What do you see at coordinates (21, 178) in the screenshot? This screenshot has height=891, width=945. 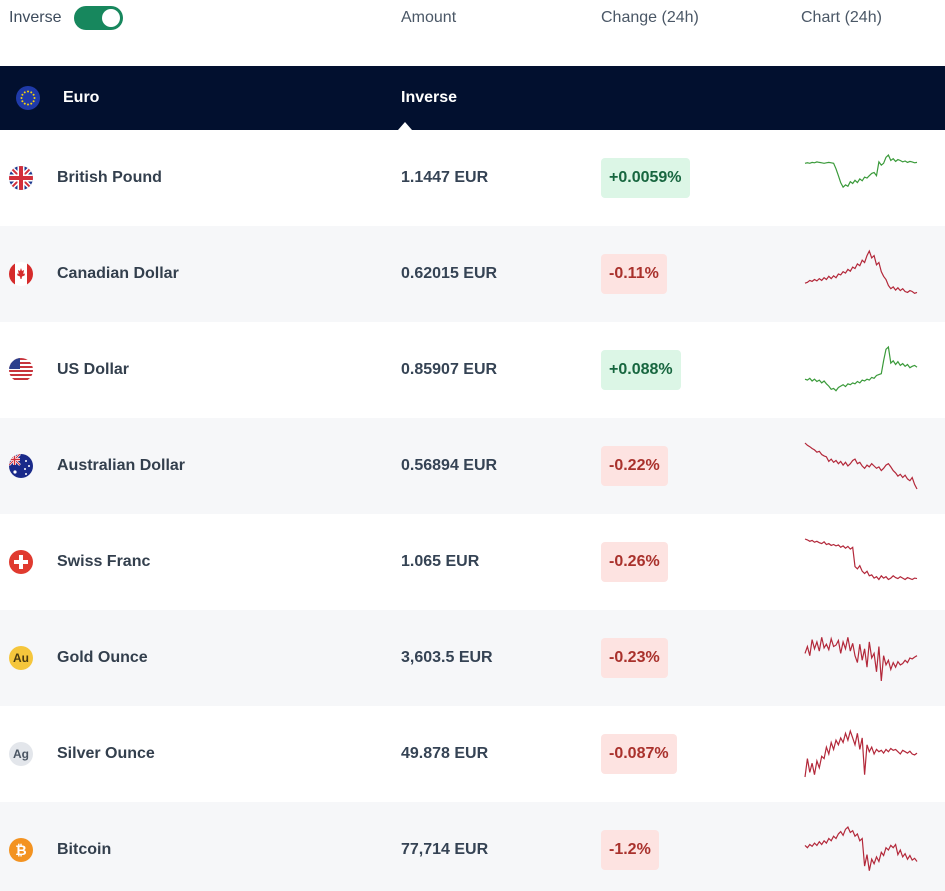 I see `uk-flag-icon` at bounding box center [21, 178].